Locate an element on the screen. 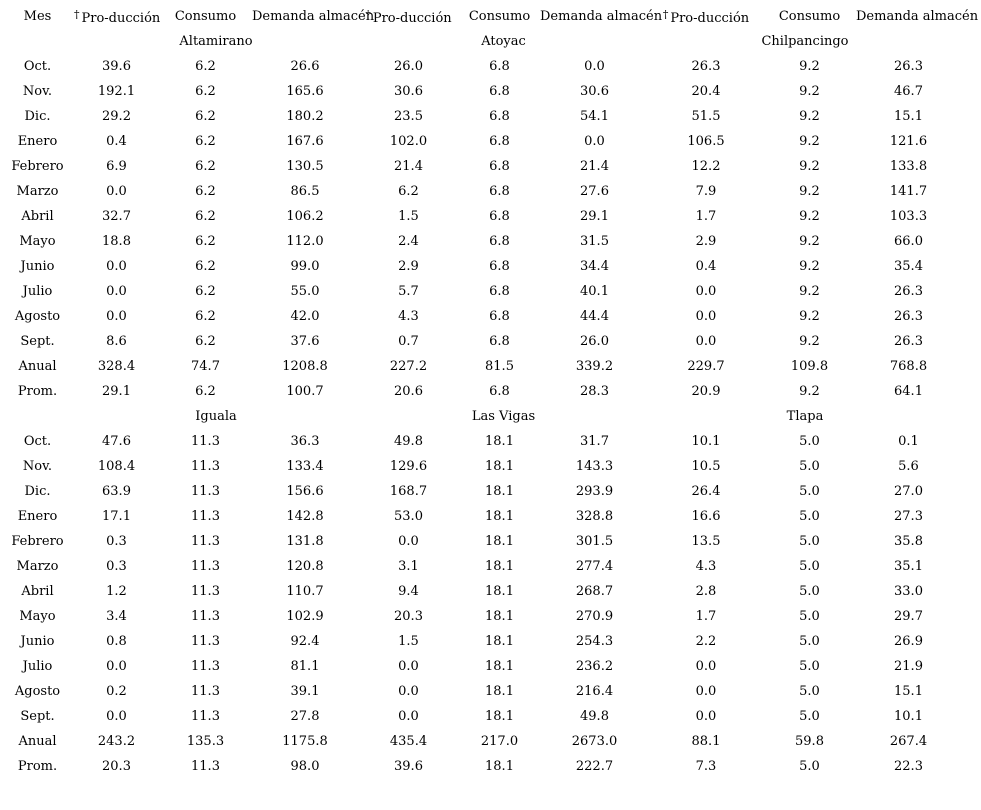 The width and height of the screenshot is (981, 810). value-cell: 47.6 is located at coordinates (116, 441).